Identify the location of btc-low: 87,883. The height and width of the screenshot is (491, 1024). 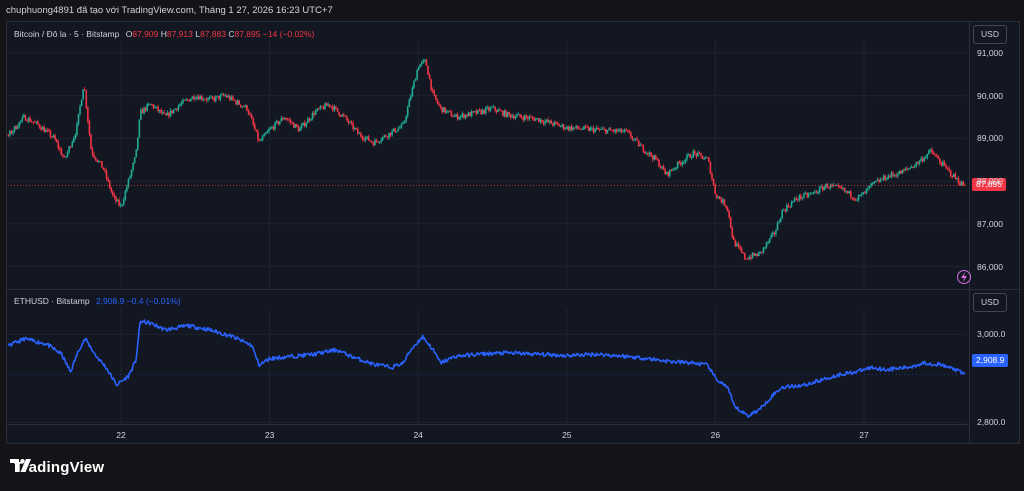
(212, 34).